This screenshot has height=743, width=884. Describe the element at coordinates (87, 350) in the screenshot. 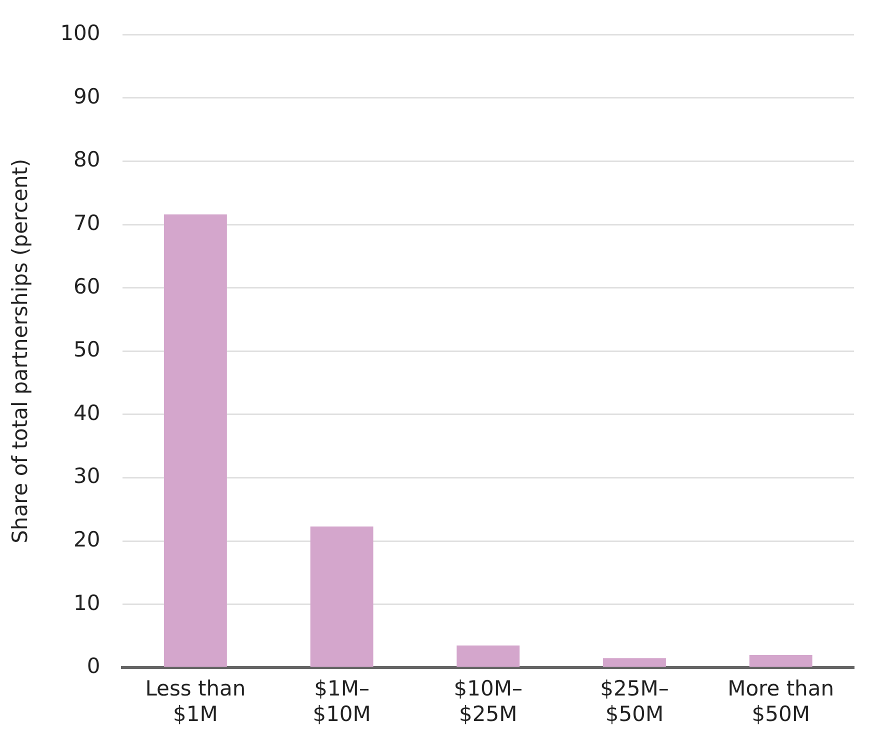

I see `y-tick-label: 50` at that location.